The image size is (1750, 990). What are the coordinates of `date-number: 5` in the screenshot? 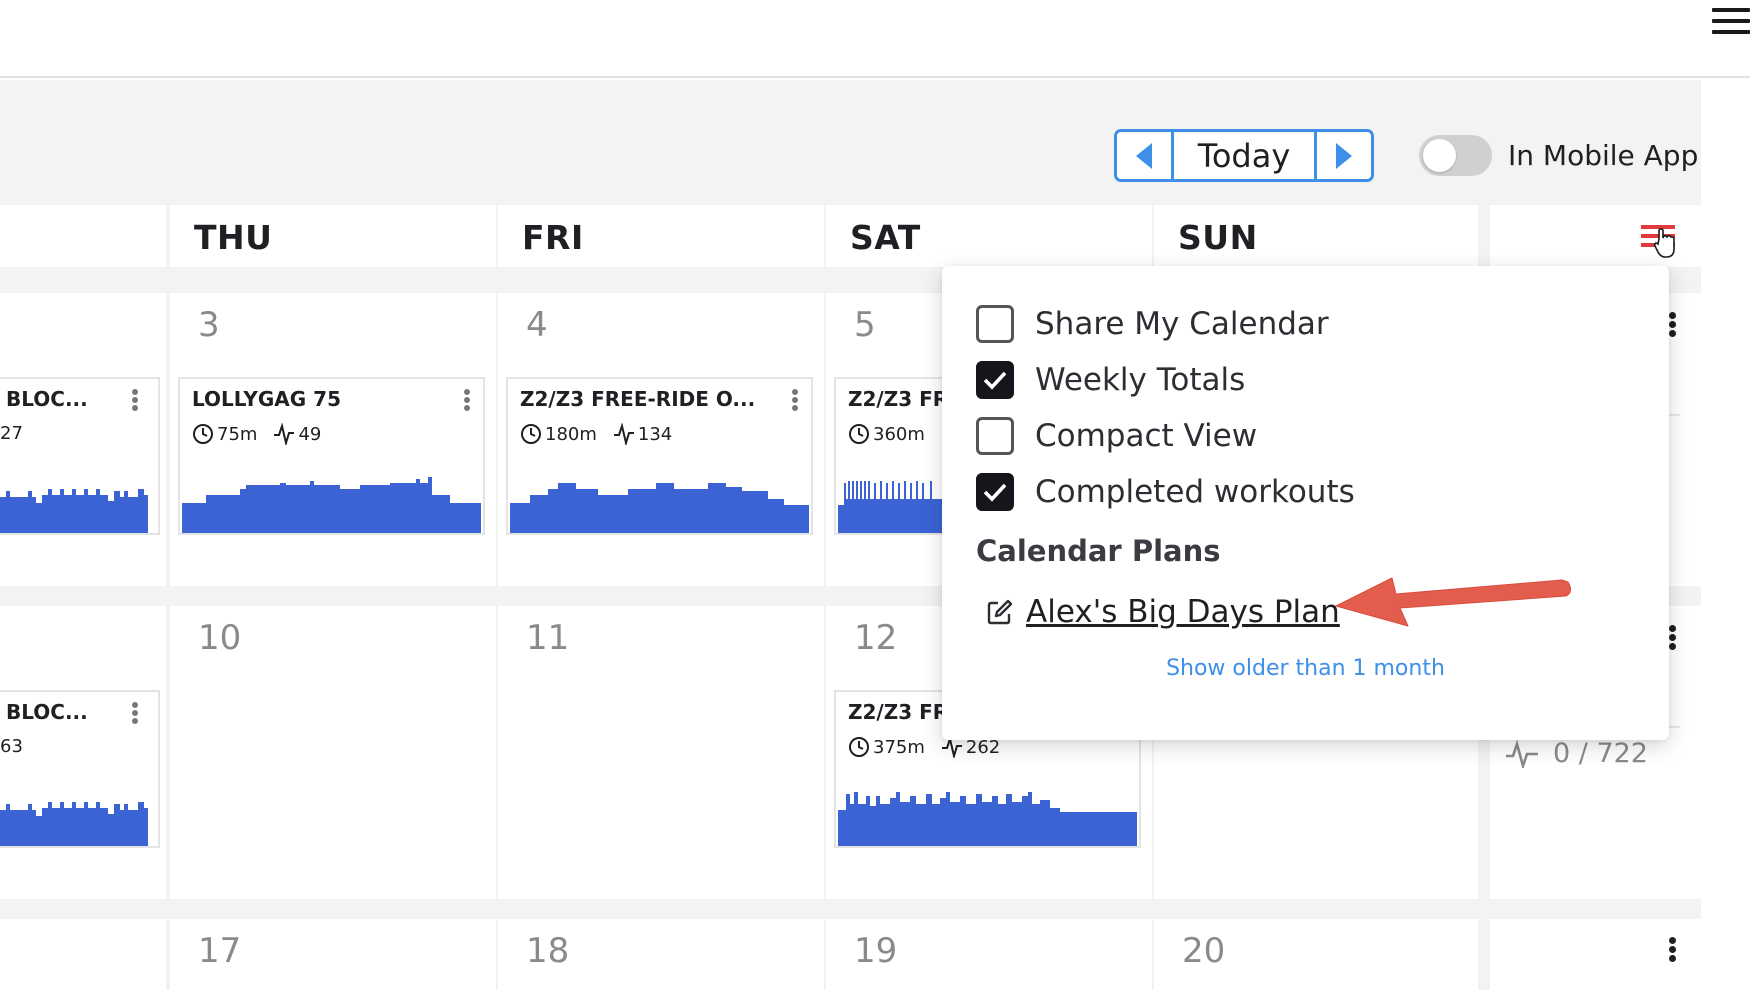 It's located at (865, 325).